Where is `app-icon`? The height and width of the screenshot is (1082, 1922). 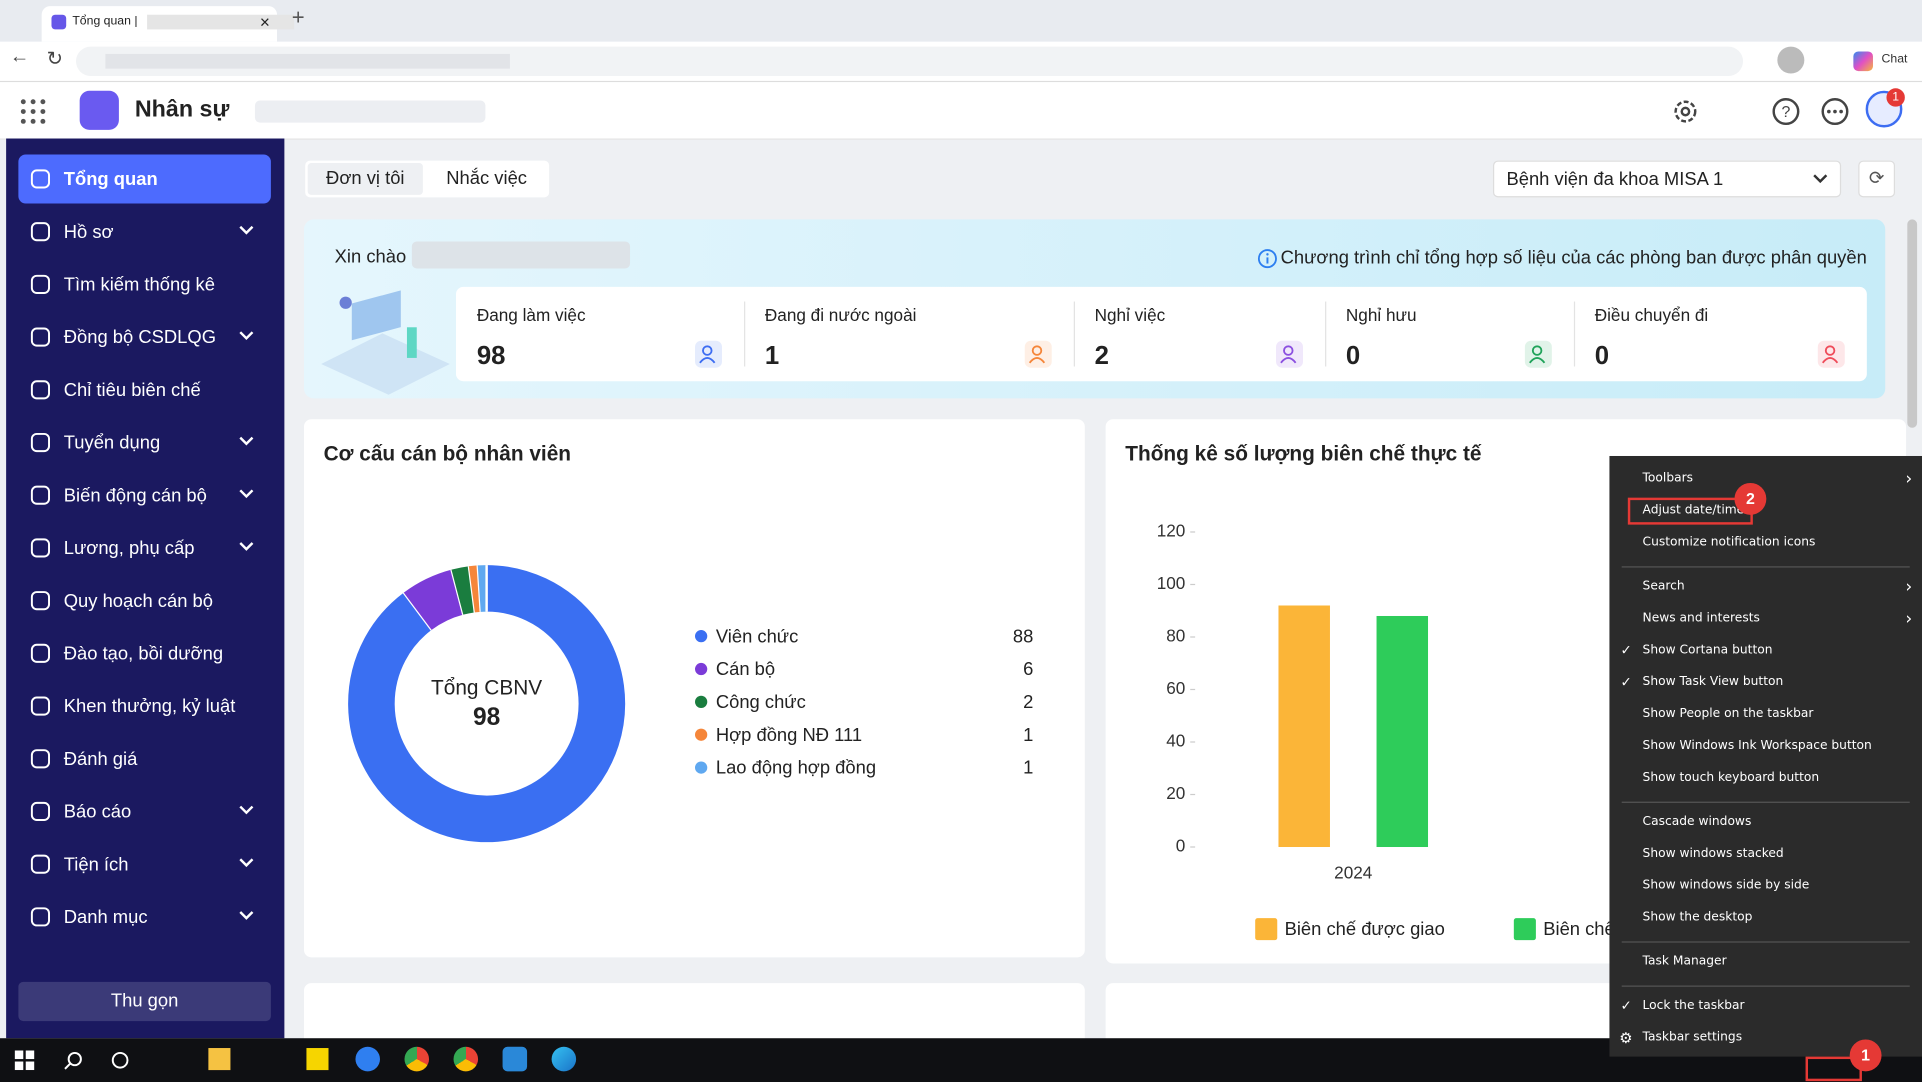
app-icon is located at coordinates (515, 1059).